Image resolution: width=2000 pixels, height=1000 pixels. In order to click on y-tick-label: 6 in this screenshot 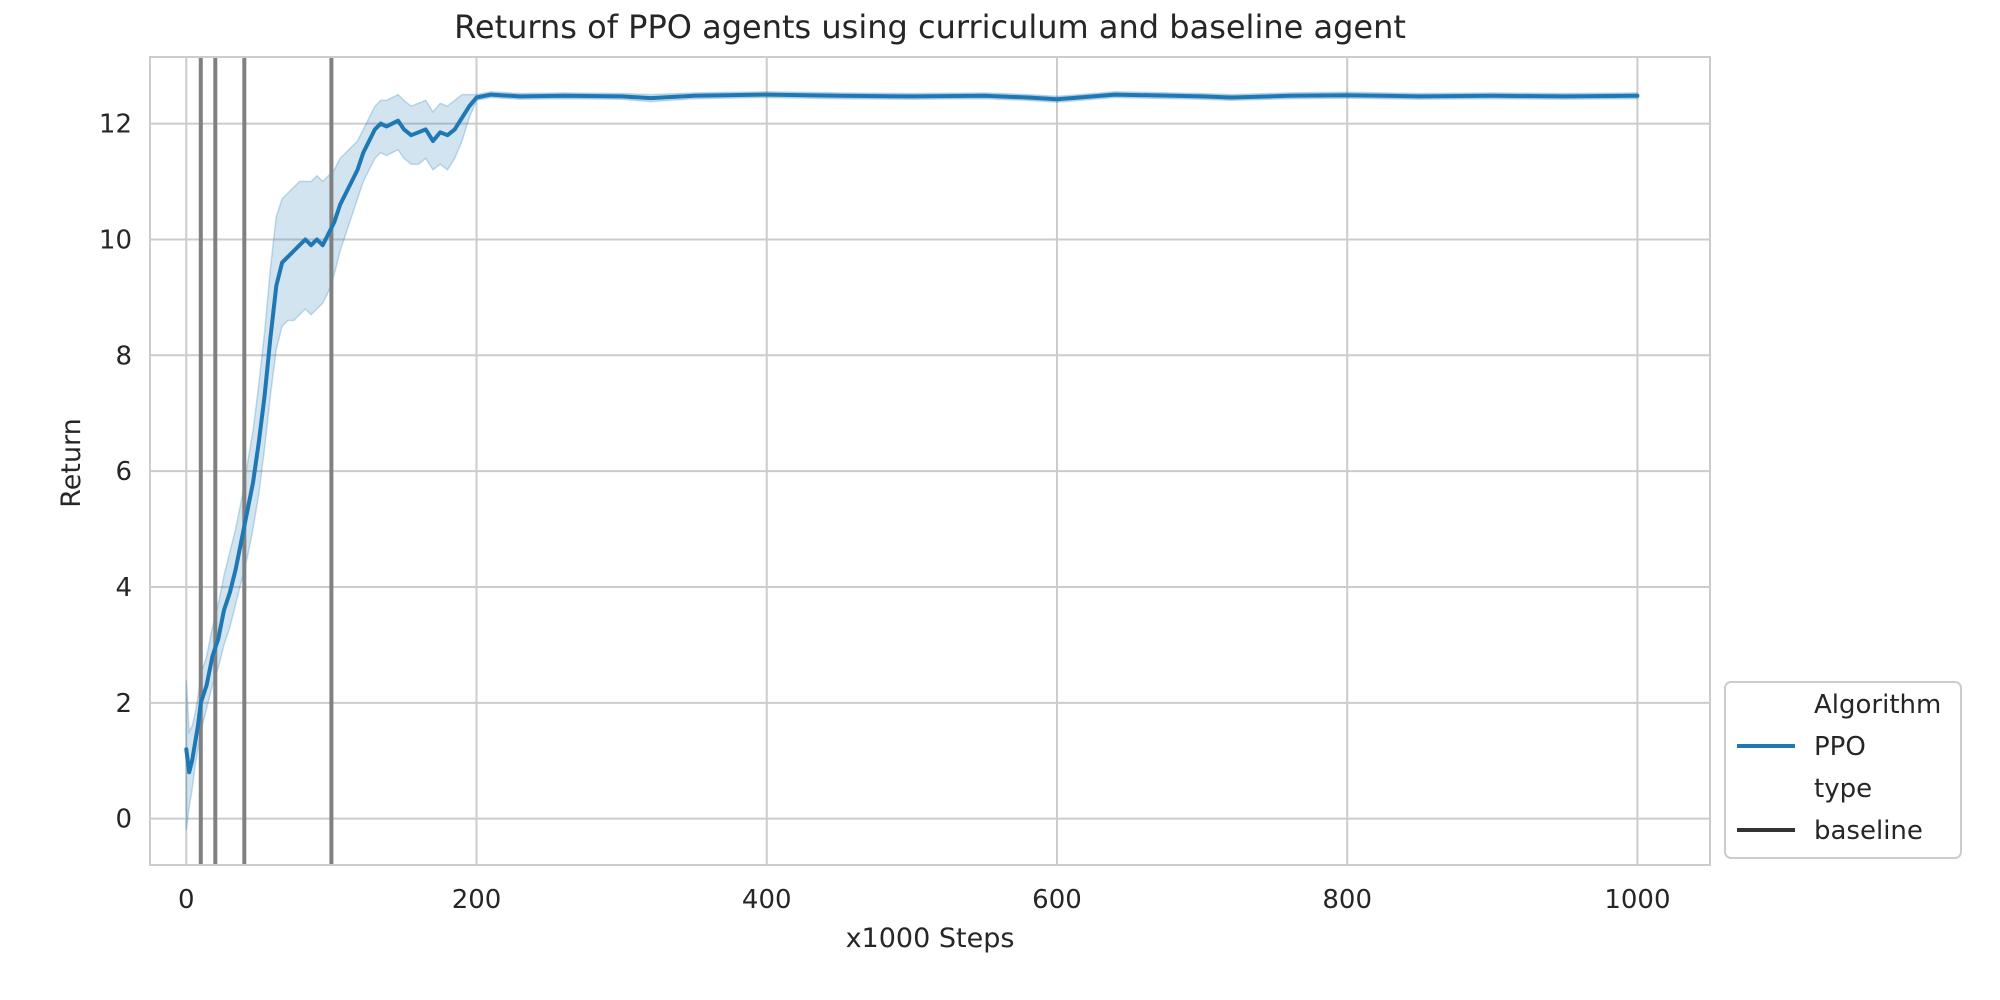, I will do `click(123, 472)`.